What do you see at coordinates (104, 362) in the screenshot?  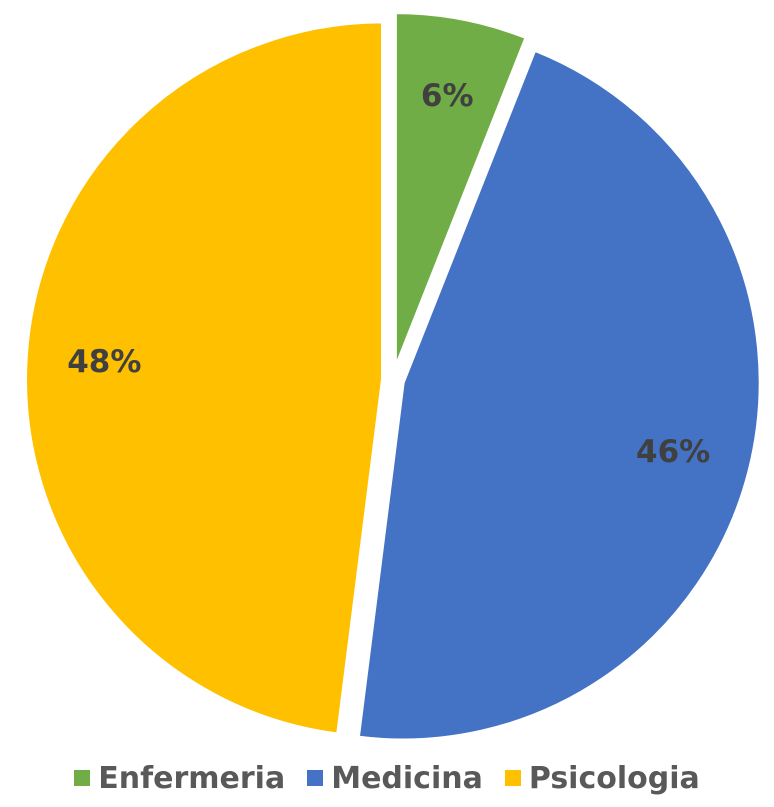 I see `data-label-psicologia: 48%` at bounding box center [104, 362].